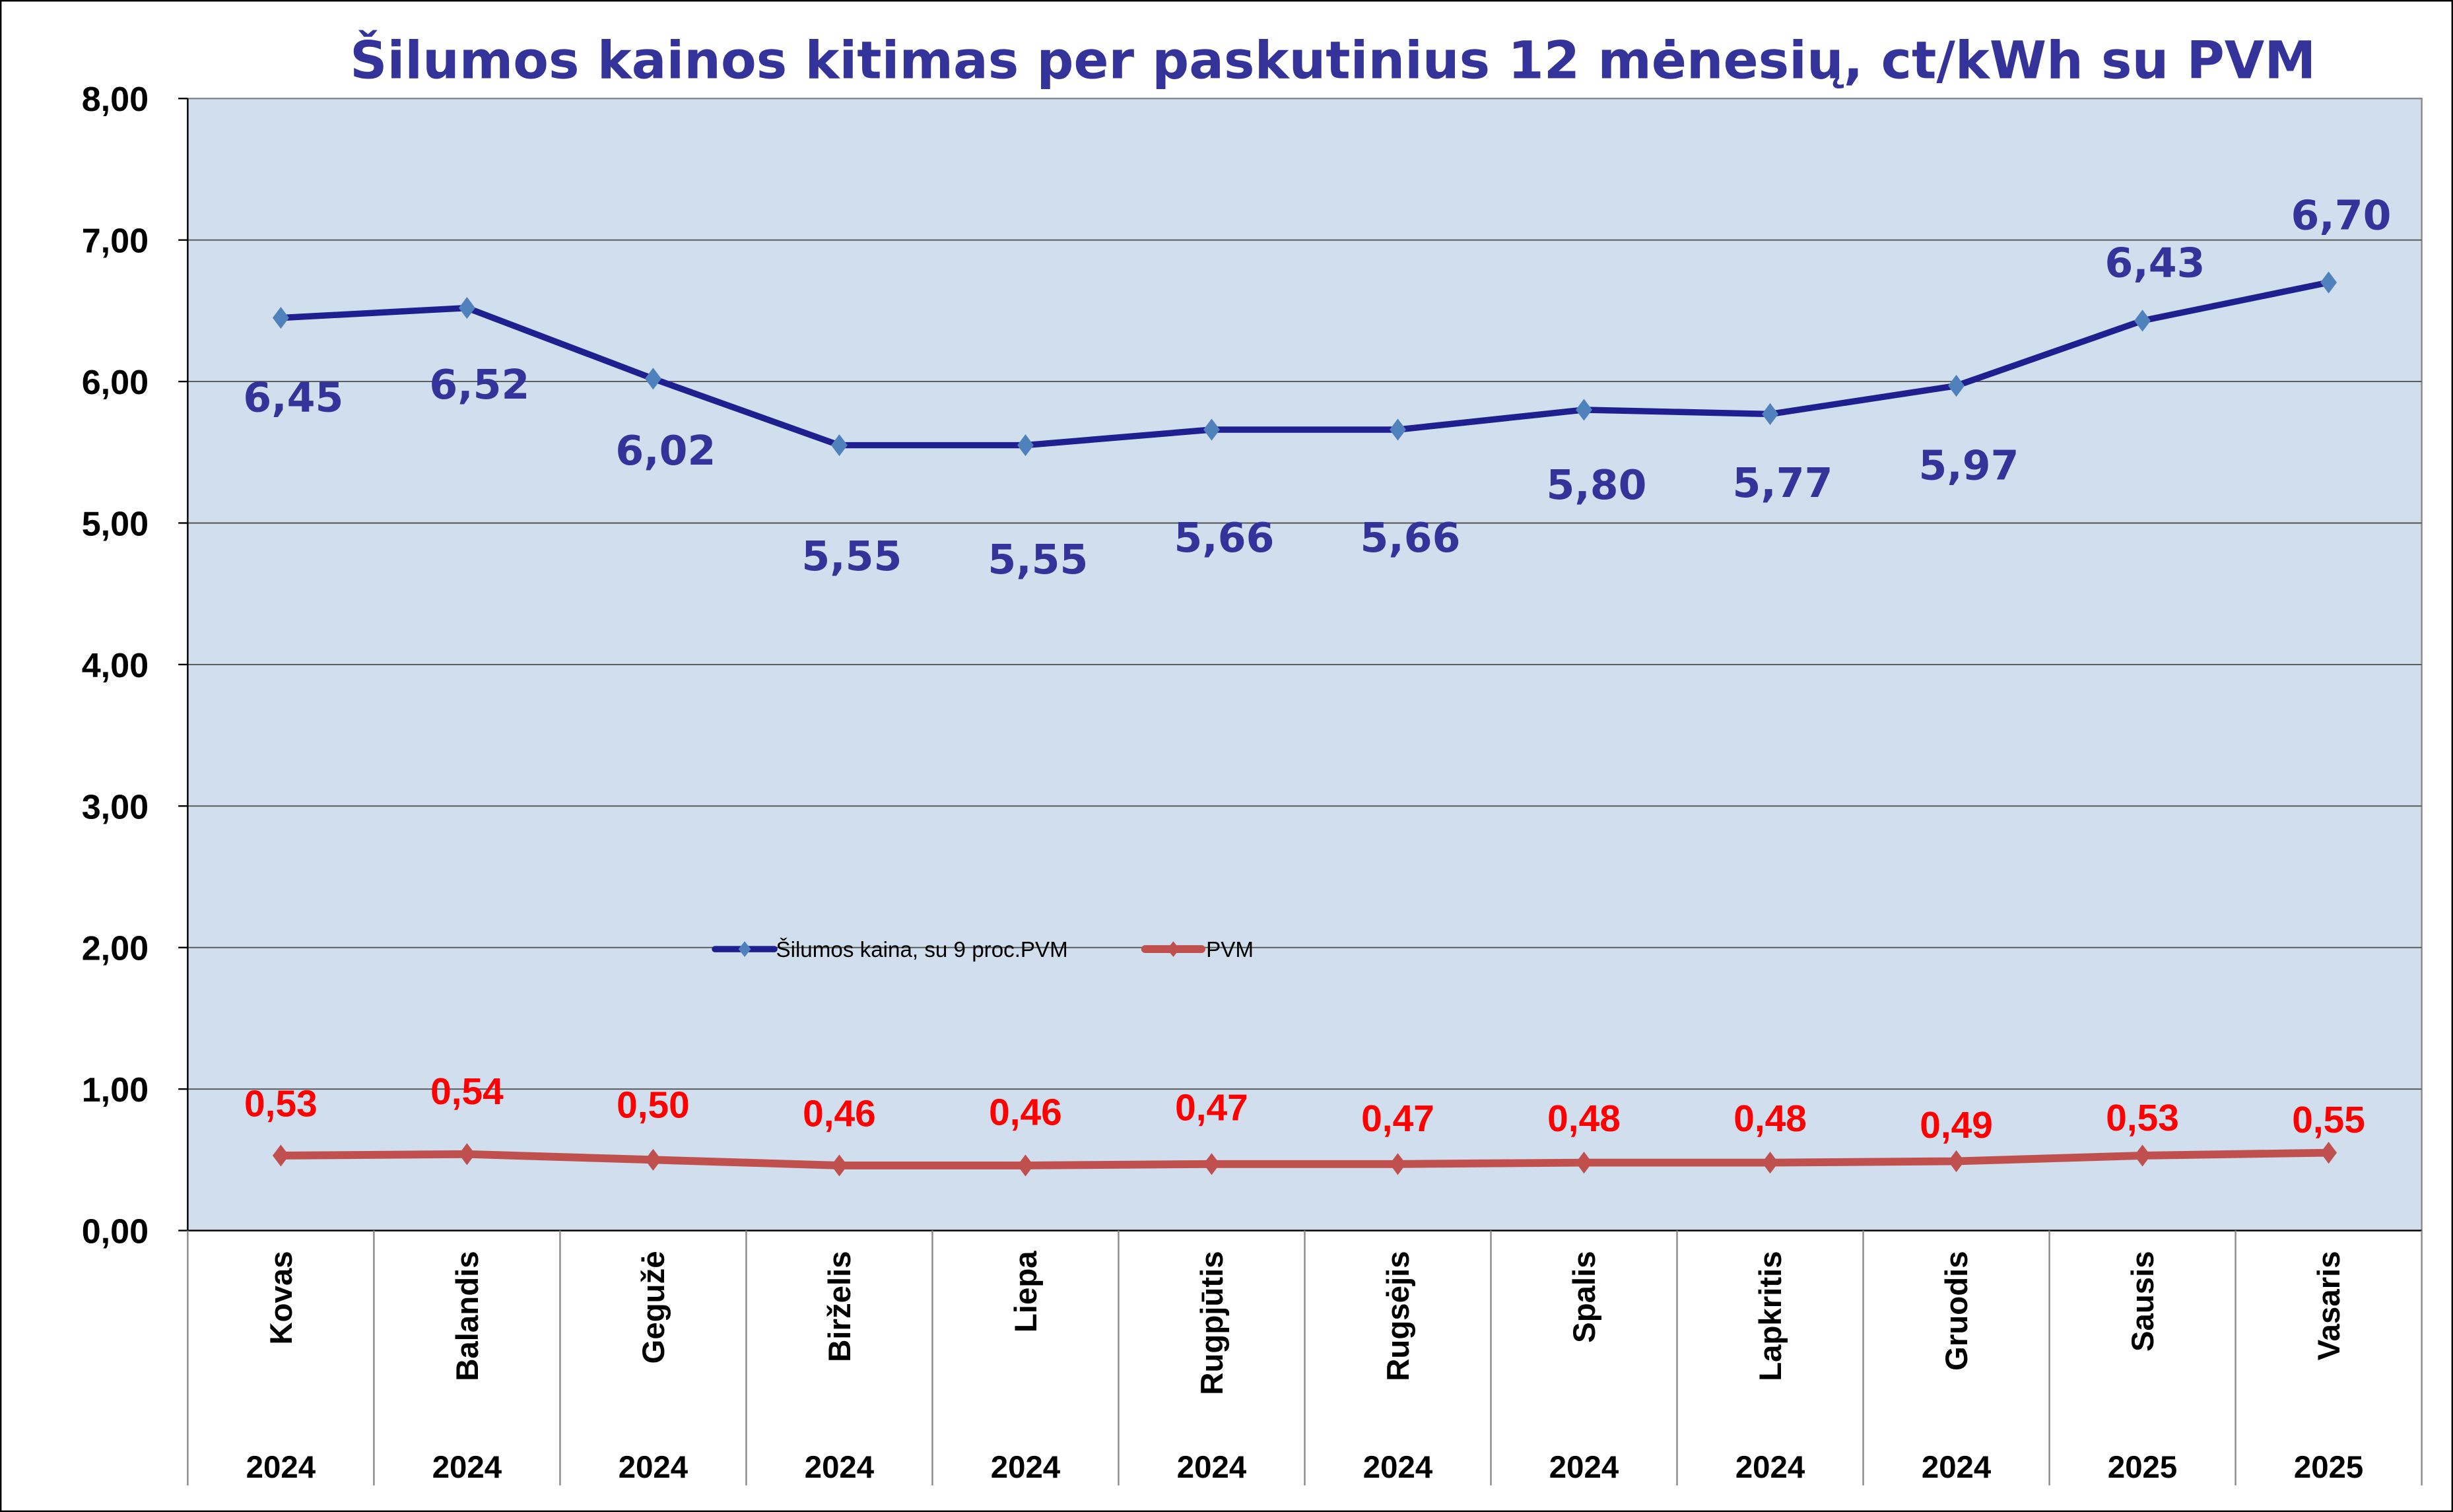 This screenshot has height=1512, width=2453. I want to click on series-line-vat, so click(1305, 1158).